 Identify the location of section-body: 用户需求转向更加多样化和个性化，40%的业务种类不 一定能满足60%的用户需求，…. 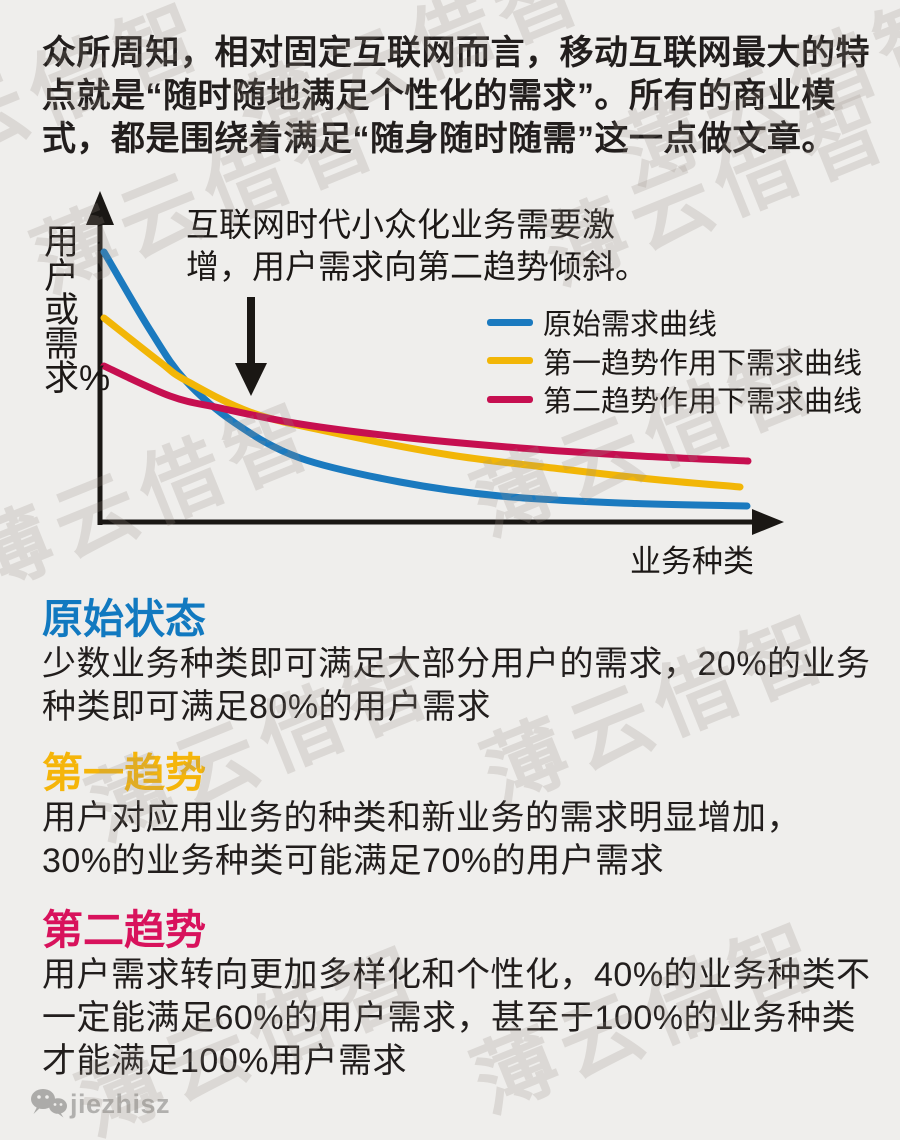
(457, 1018).